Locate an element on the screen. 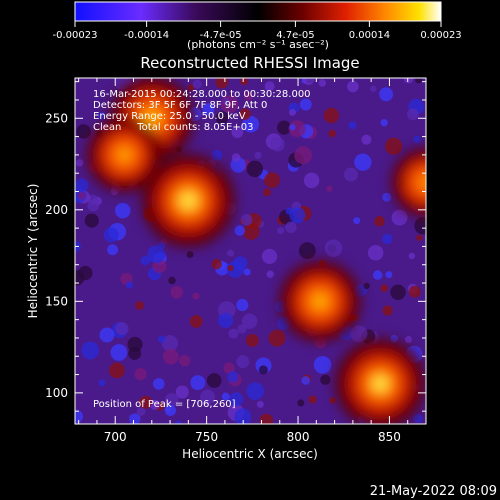  y-tick-label: 200 is located at coordinates (56, 210).